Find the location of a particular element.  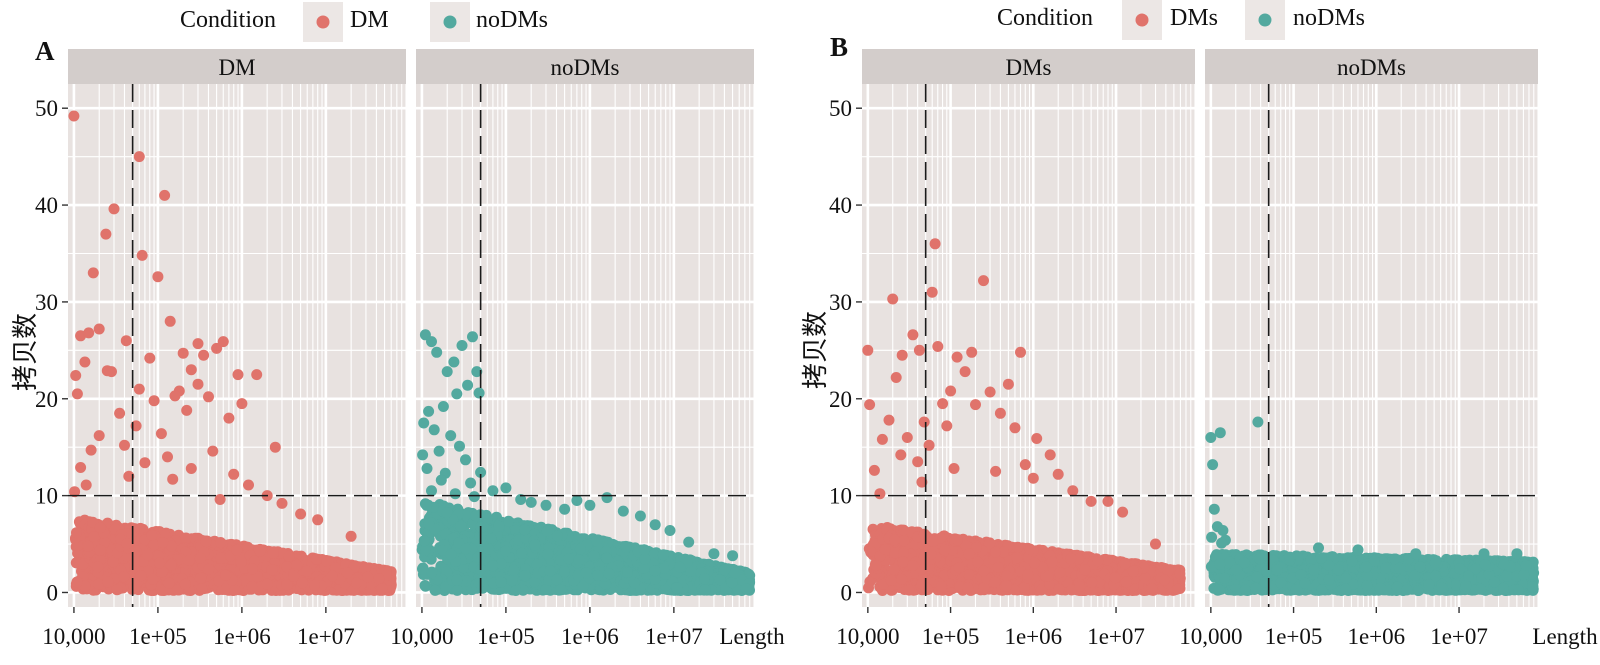

x-tick-label: 1e+05 is located at coordinates (158, 636).